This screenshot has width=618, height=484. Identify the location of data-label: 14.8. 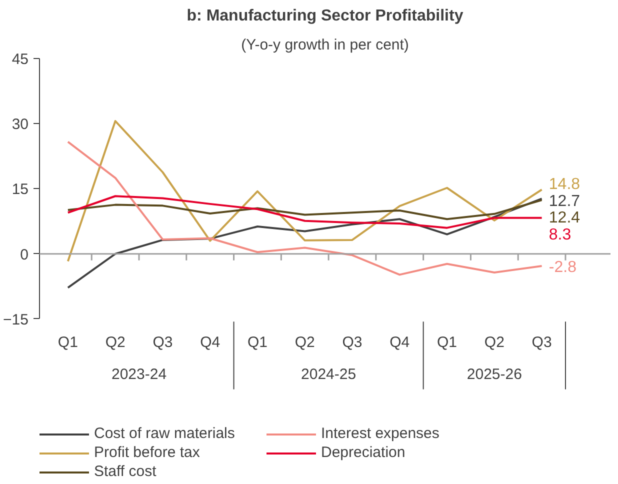
(564, 184).